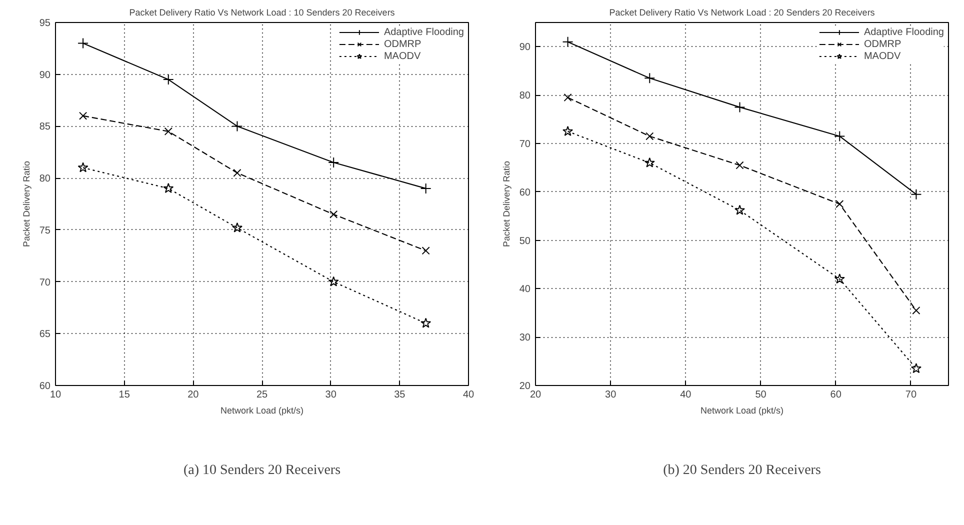 This screenshot has width=964, height=525. I want to click on x-tick-label: 15, so click(124, 395).